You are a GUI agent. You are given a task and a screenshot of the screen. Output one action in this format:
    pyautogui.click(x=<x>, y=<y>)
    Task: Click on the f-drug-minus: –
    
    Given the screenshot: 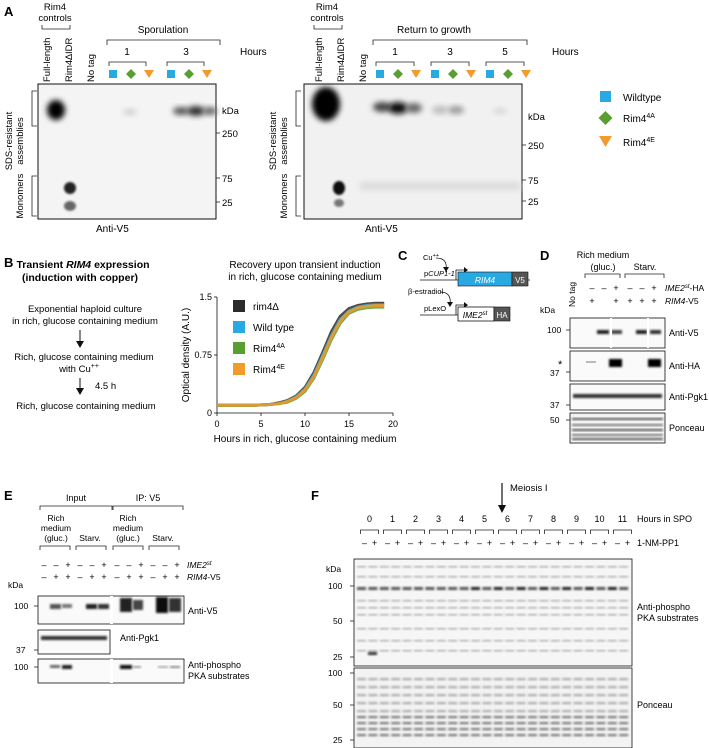 What is the action you would take?
    pyautogui.click(x=525, y=543)
    